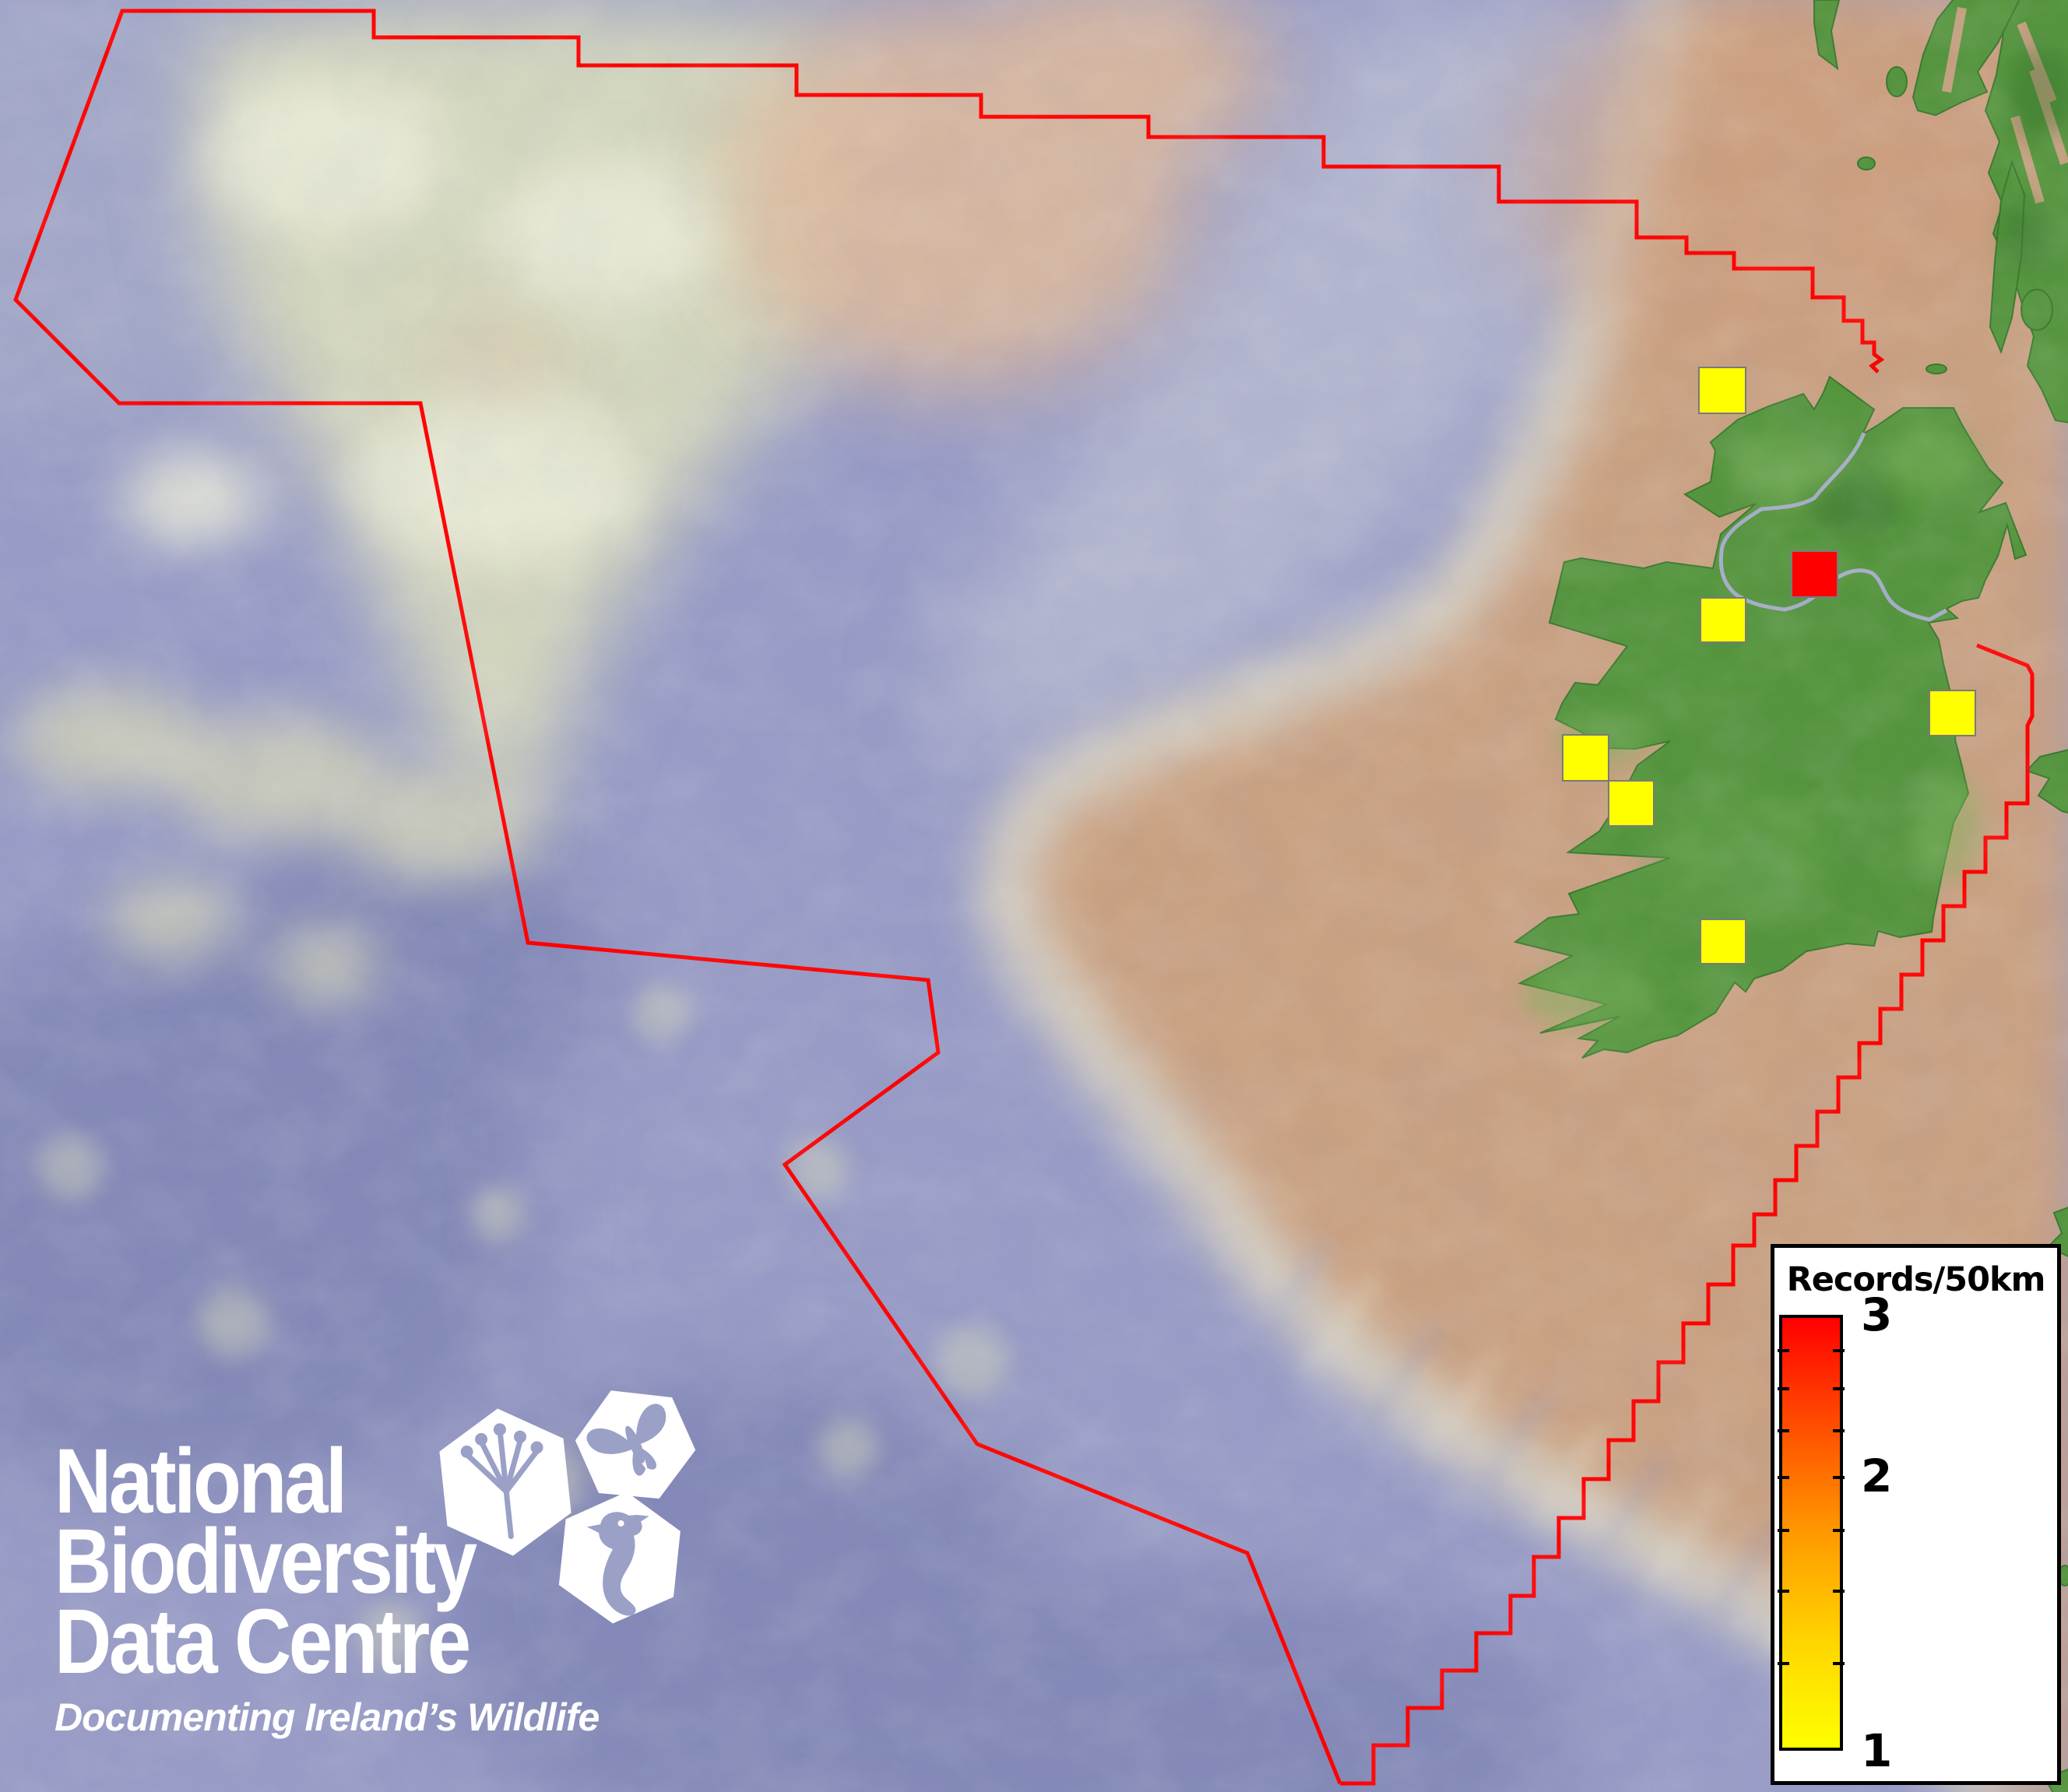  What do you see at coordinates (327, 1717) in the screenshot?
I see `logo-tagline: Documenting Ireland’s Wildlife` at bounding box center [327, 1717].